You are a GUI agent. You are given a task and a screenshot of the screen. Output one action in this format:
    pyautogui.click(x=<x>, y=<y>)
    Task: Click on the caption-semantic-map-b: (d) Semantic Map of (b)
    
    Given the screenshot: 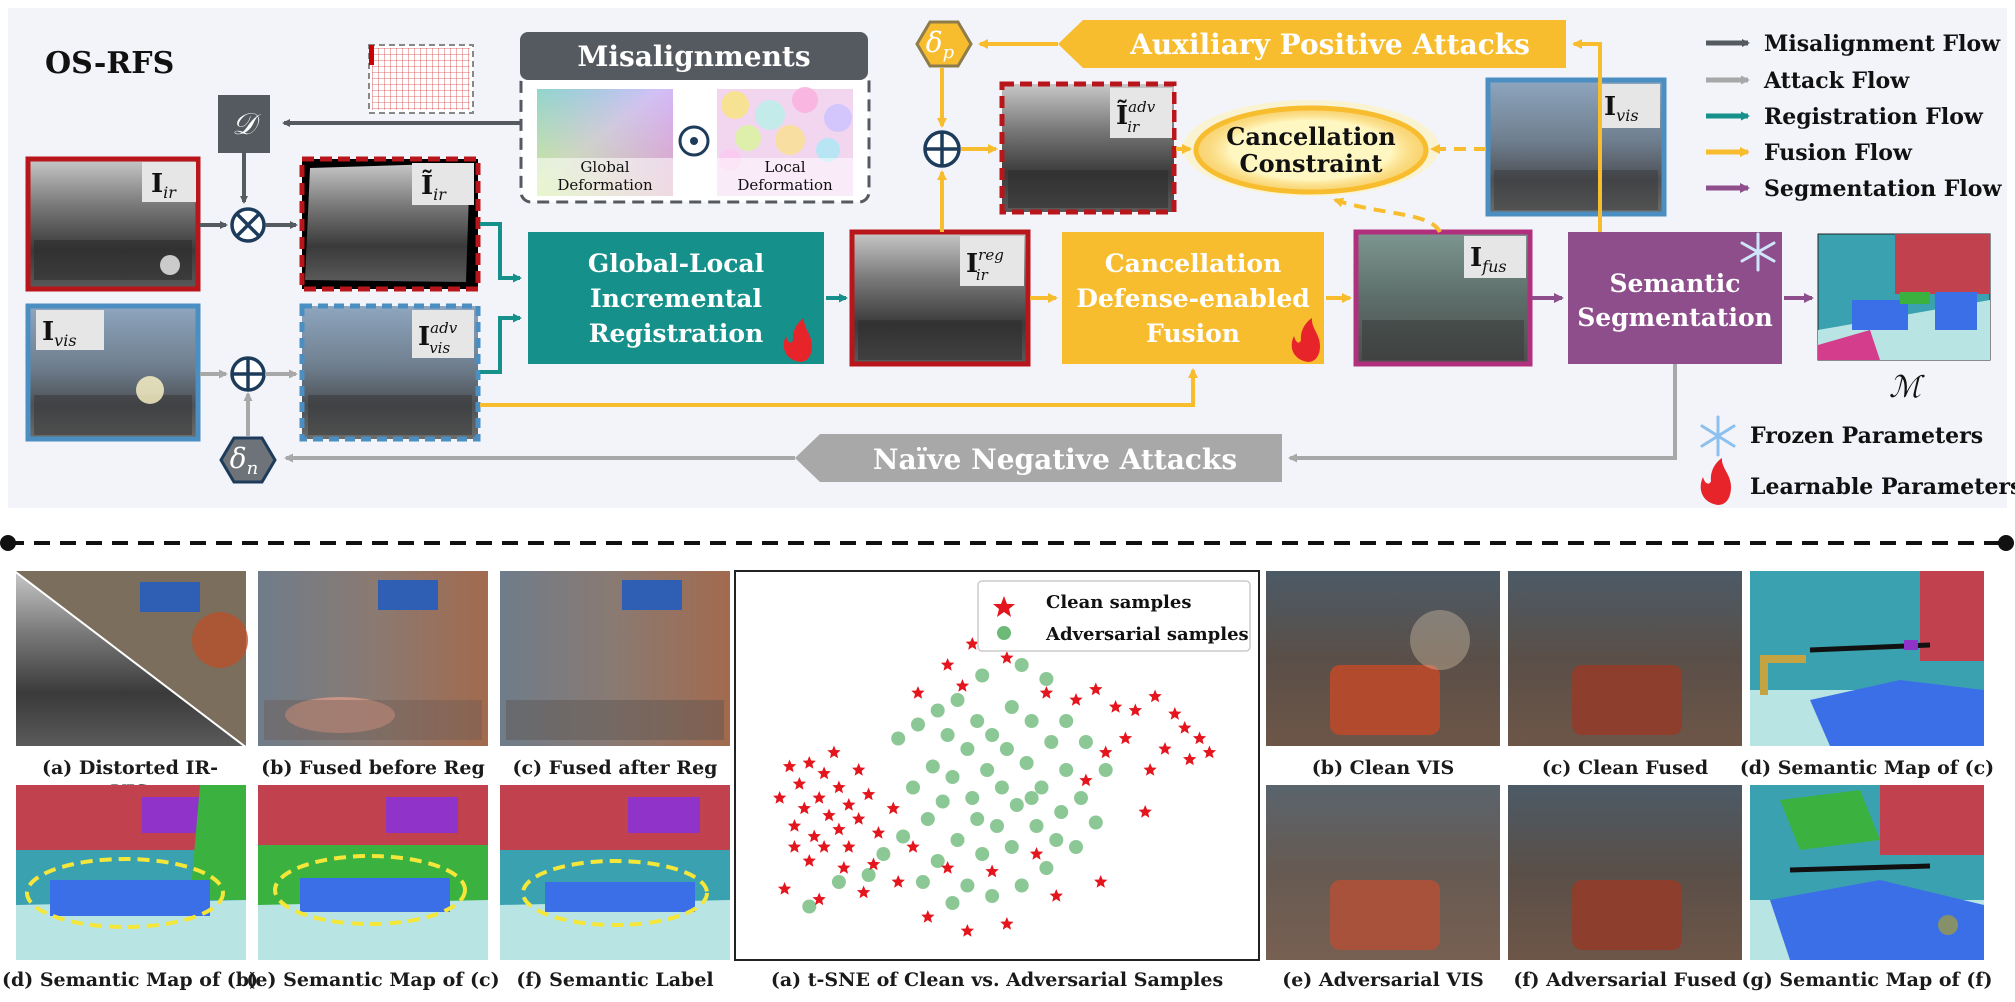 What is the action you would take?
    pyautogui.click(x=130, y=980)
    